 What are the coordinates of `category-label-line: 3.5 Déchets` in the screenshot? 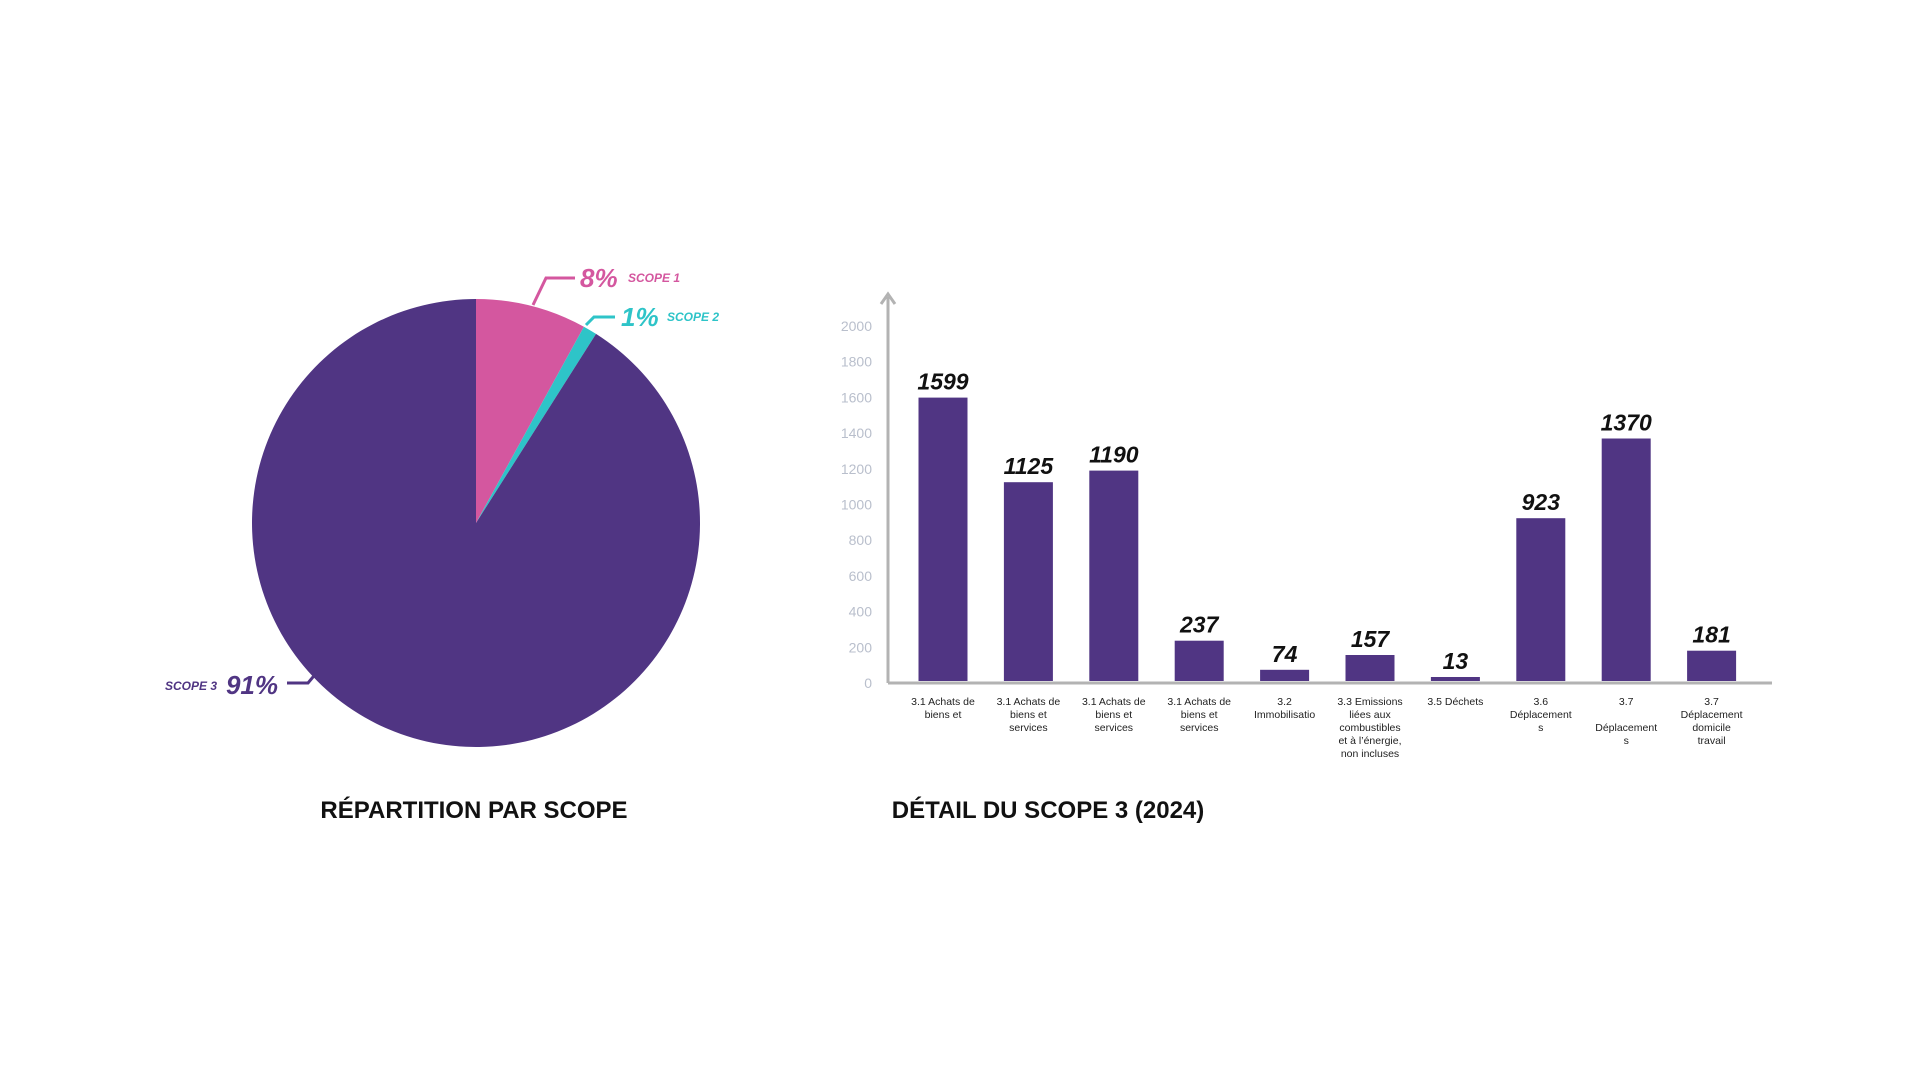 It's located at (1455, 702).